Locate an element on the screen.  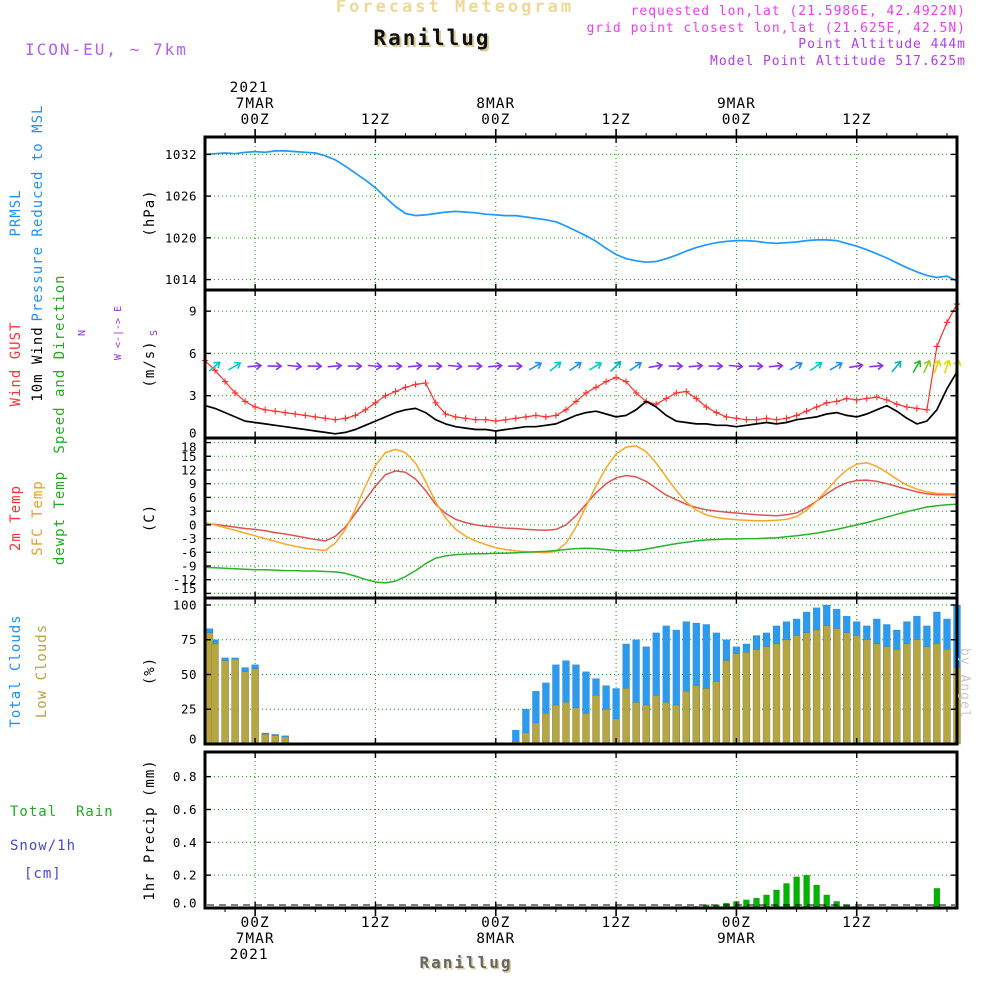
footer-station-name: Ranillug is located at coordinates (466, 962).